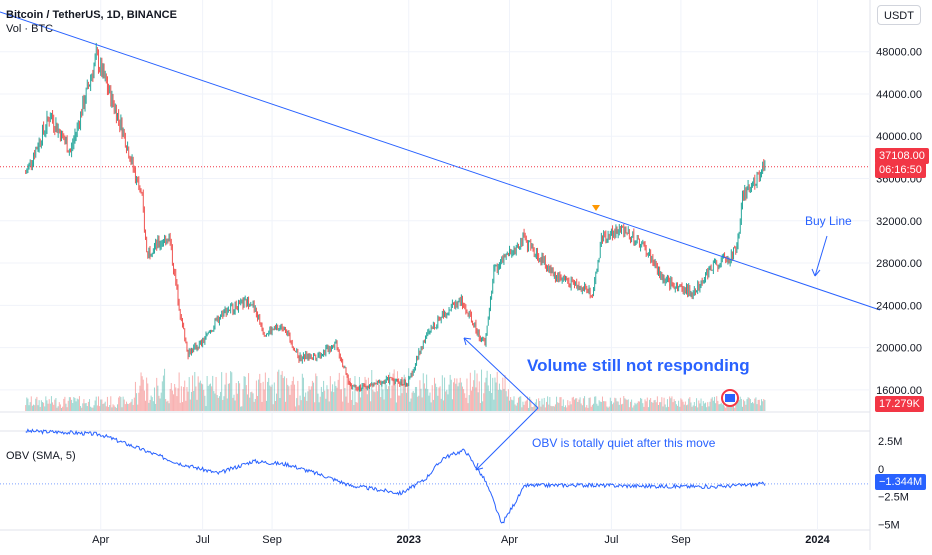 This screenshot has width=932, height=555. Describe the element at coordinates (638, 365) in the screenshot. I see `volume-note: Volume still not responding` at that location.